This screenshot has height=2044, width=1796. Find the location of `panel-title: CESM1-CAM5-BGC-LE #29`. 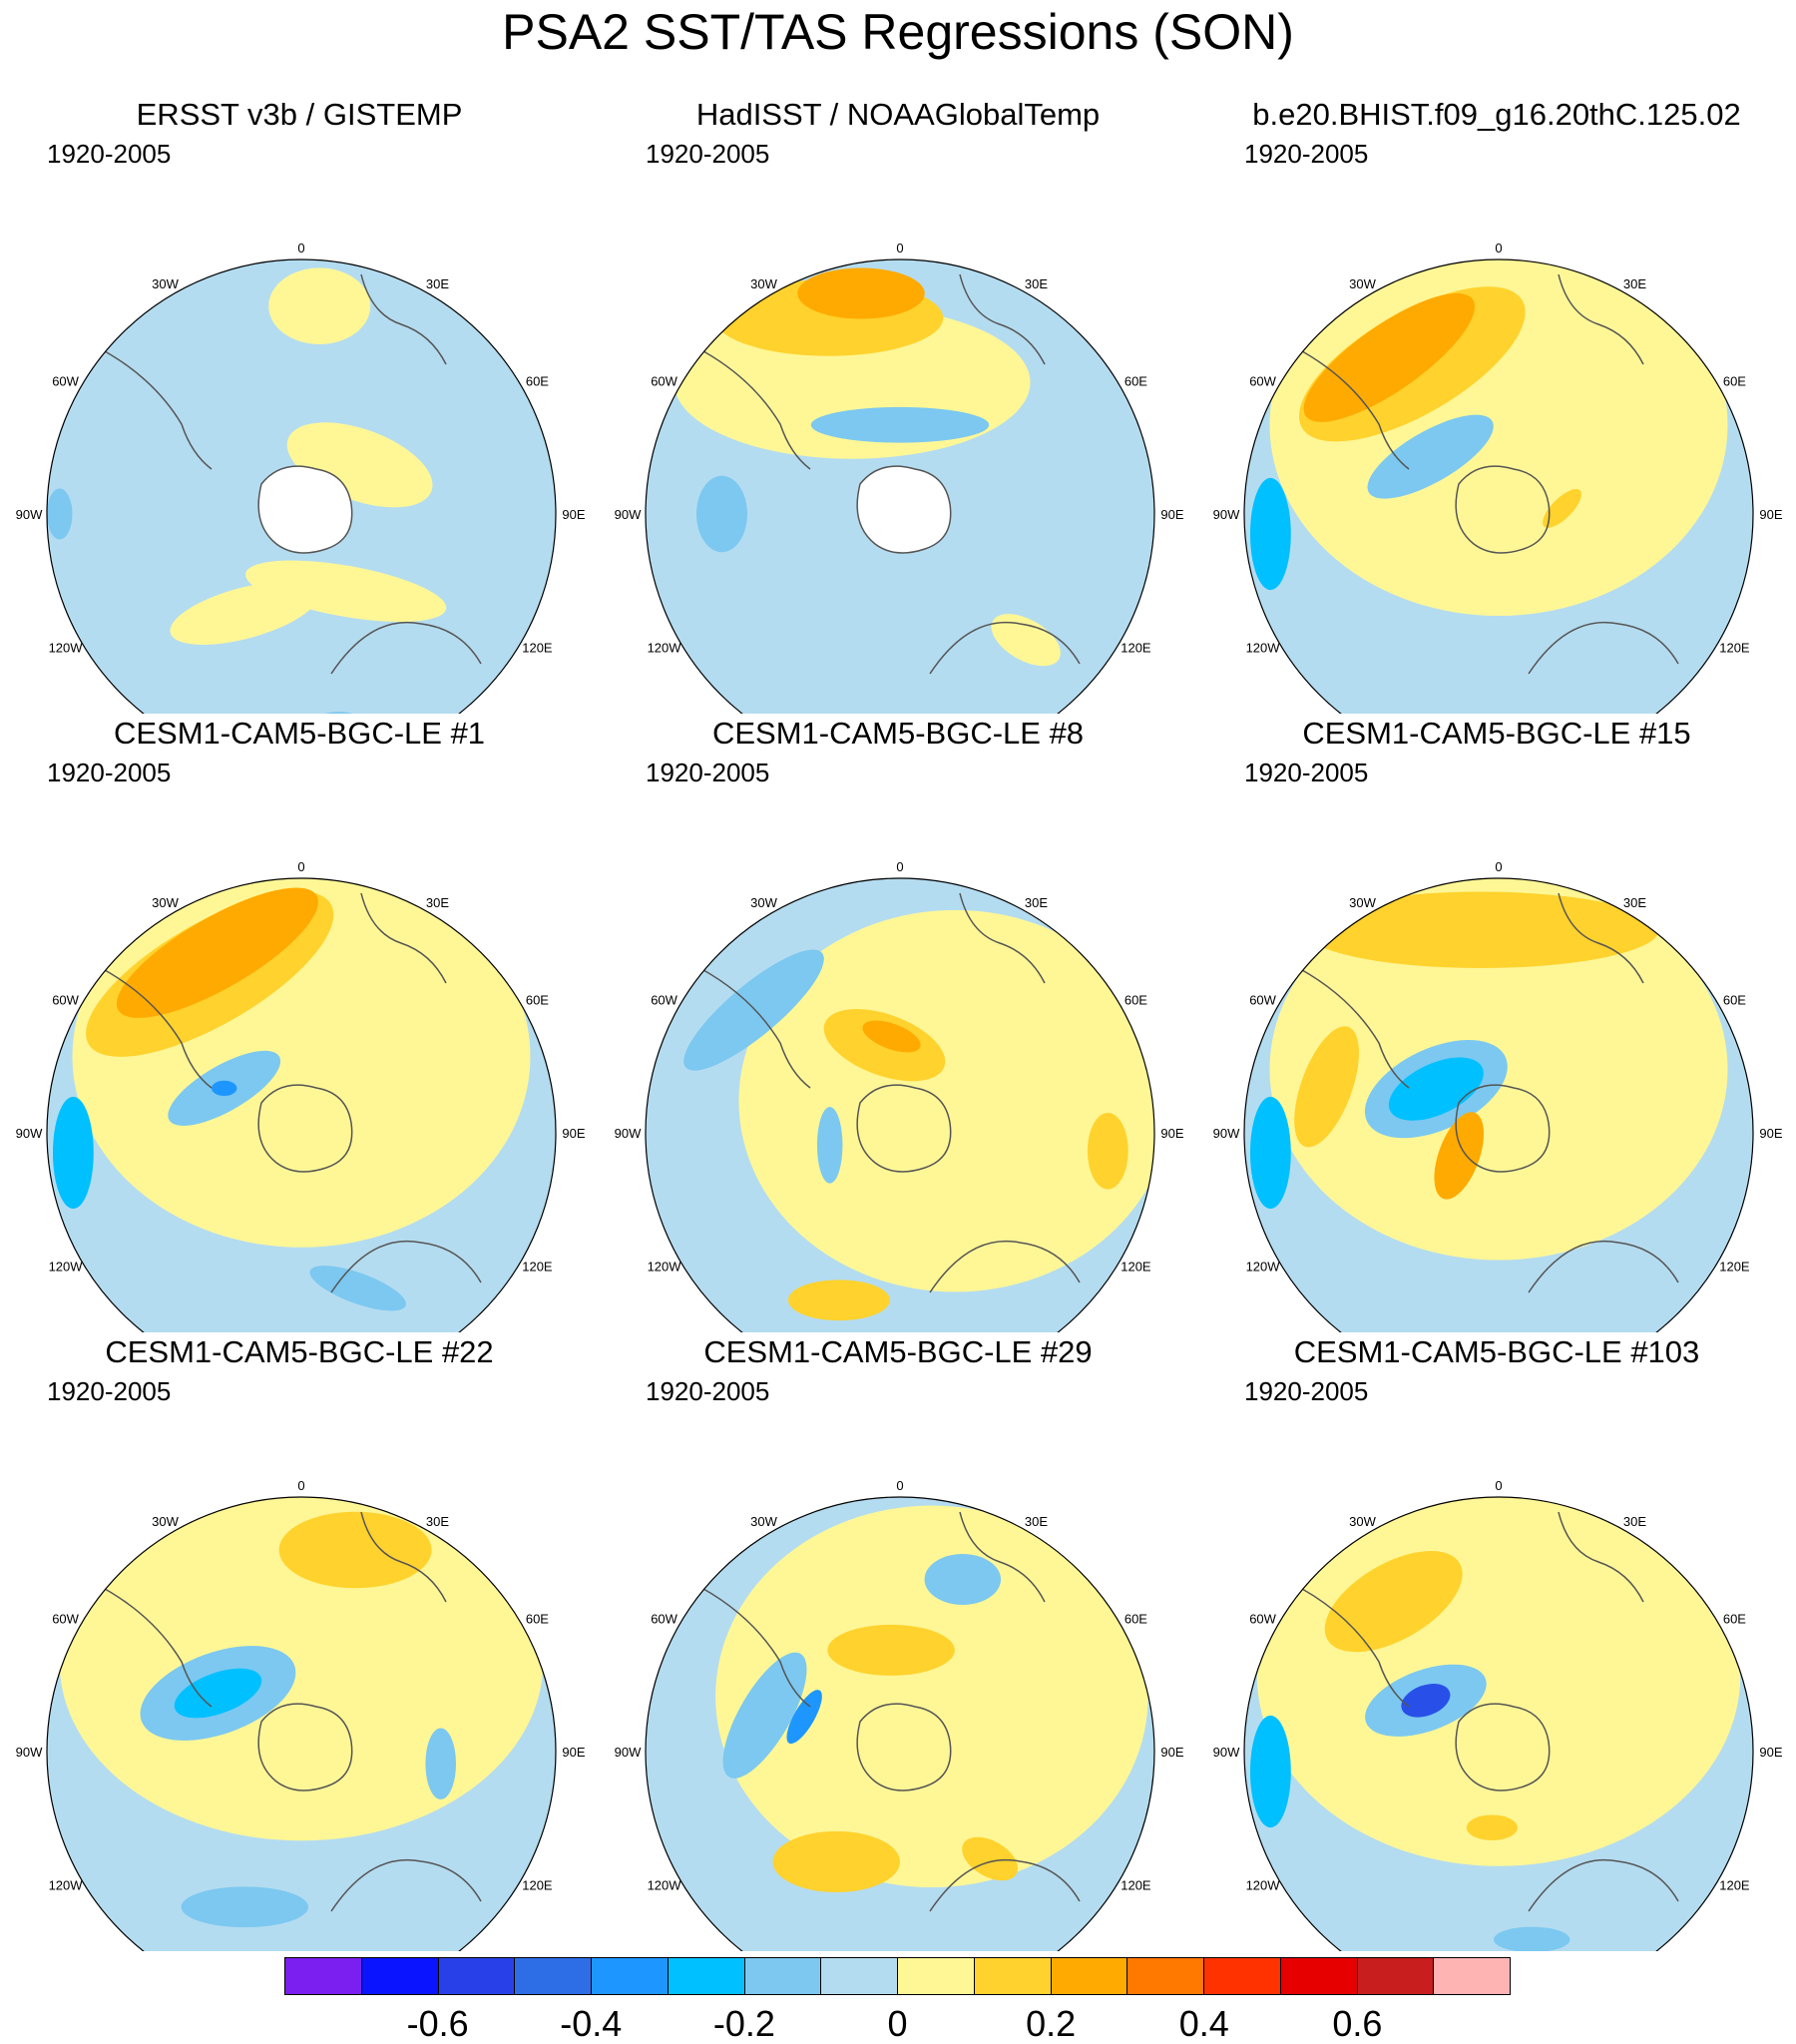

panel-title: CESM1-CAM5-BGC-LE #29 is located at coordinates (898, 1351).